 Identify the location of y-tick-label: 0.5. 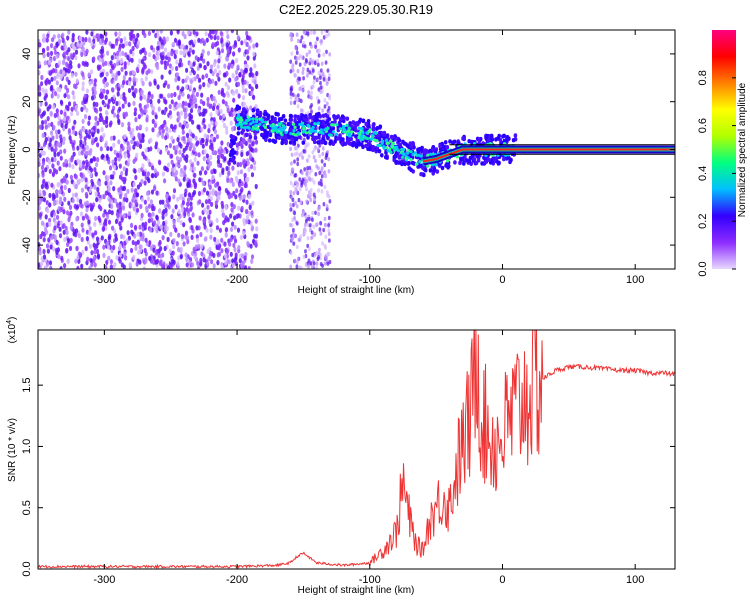
(27, 507).